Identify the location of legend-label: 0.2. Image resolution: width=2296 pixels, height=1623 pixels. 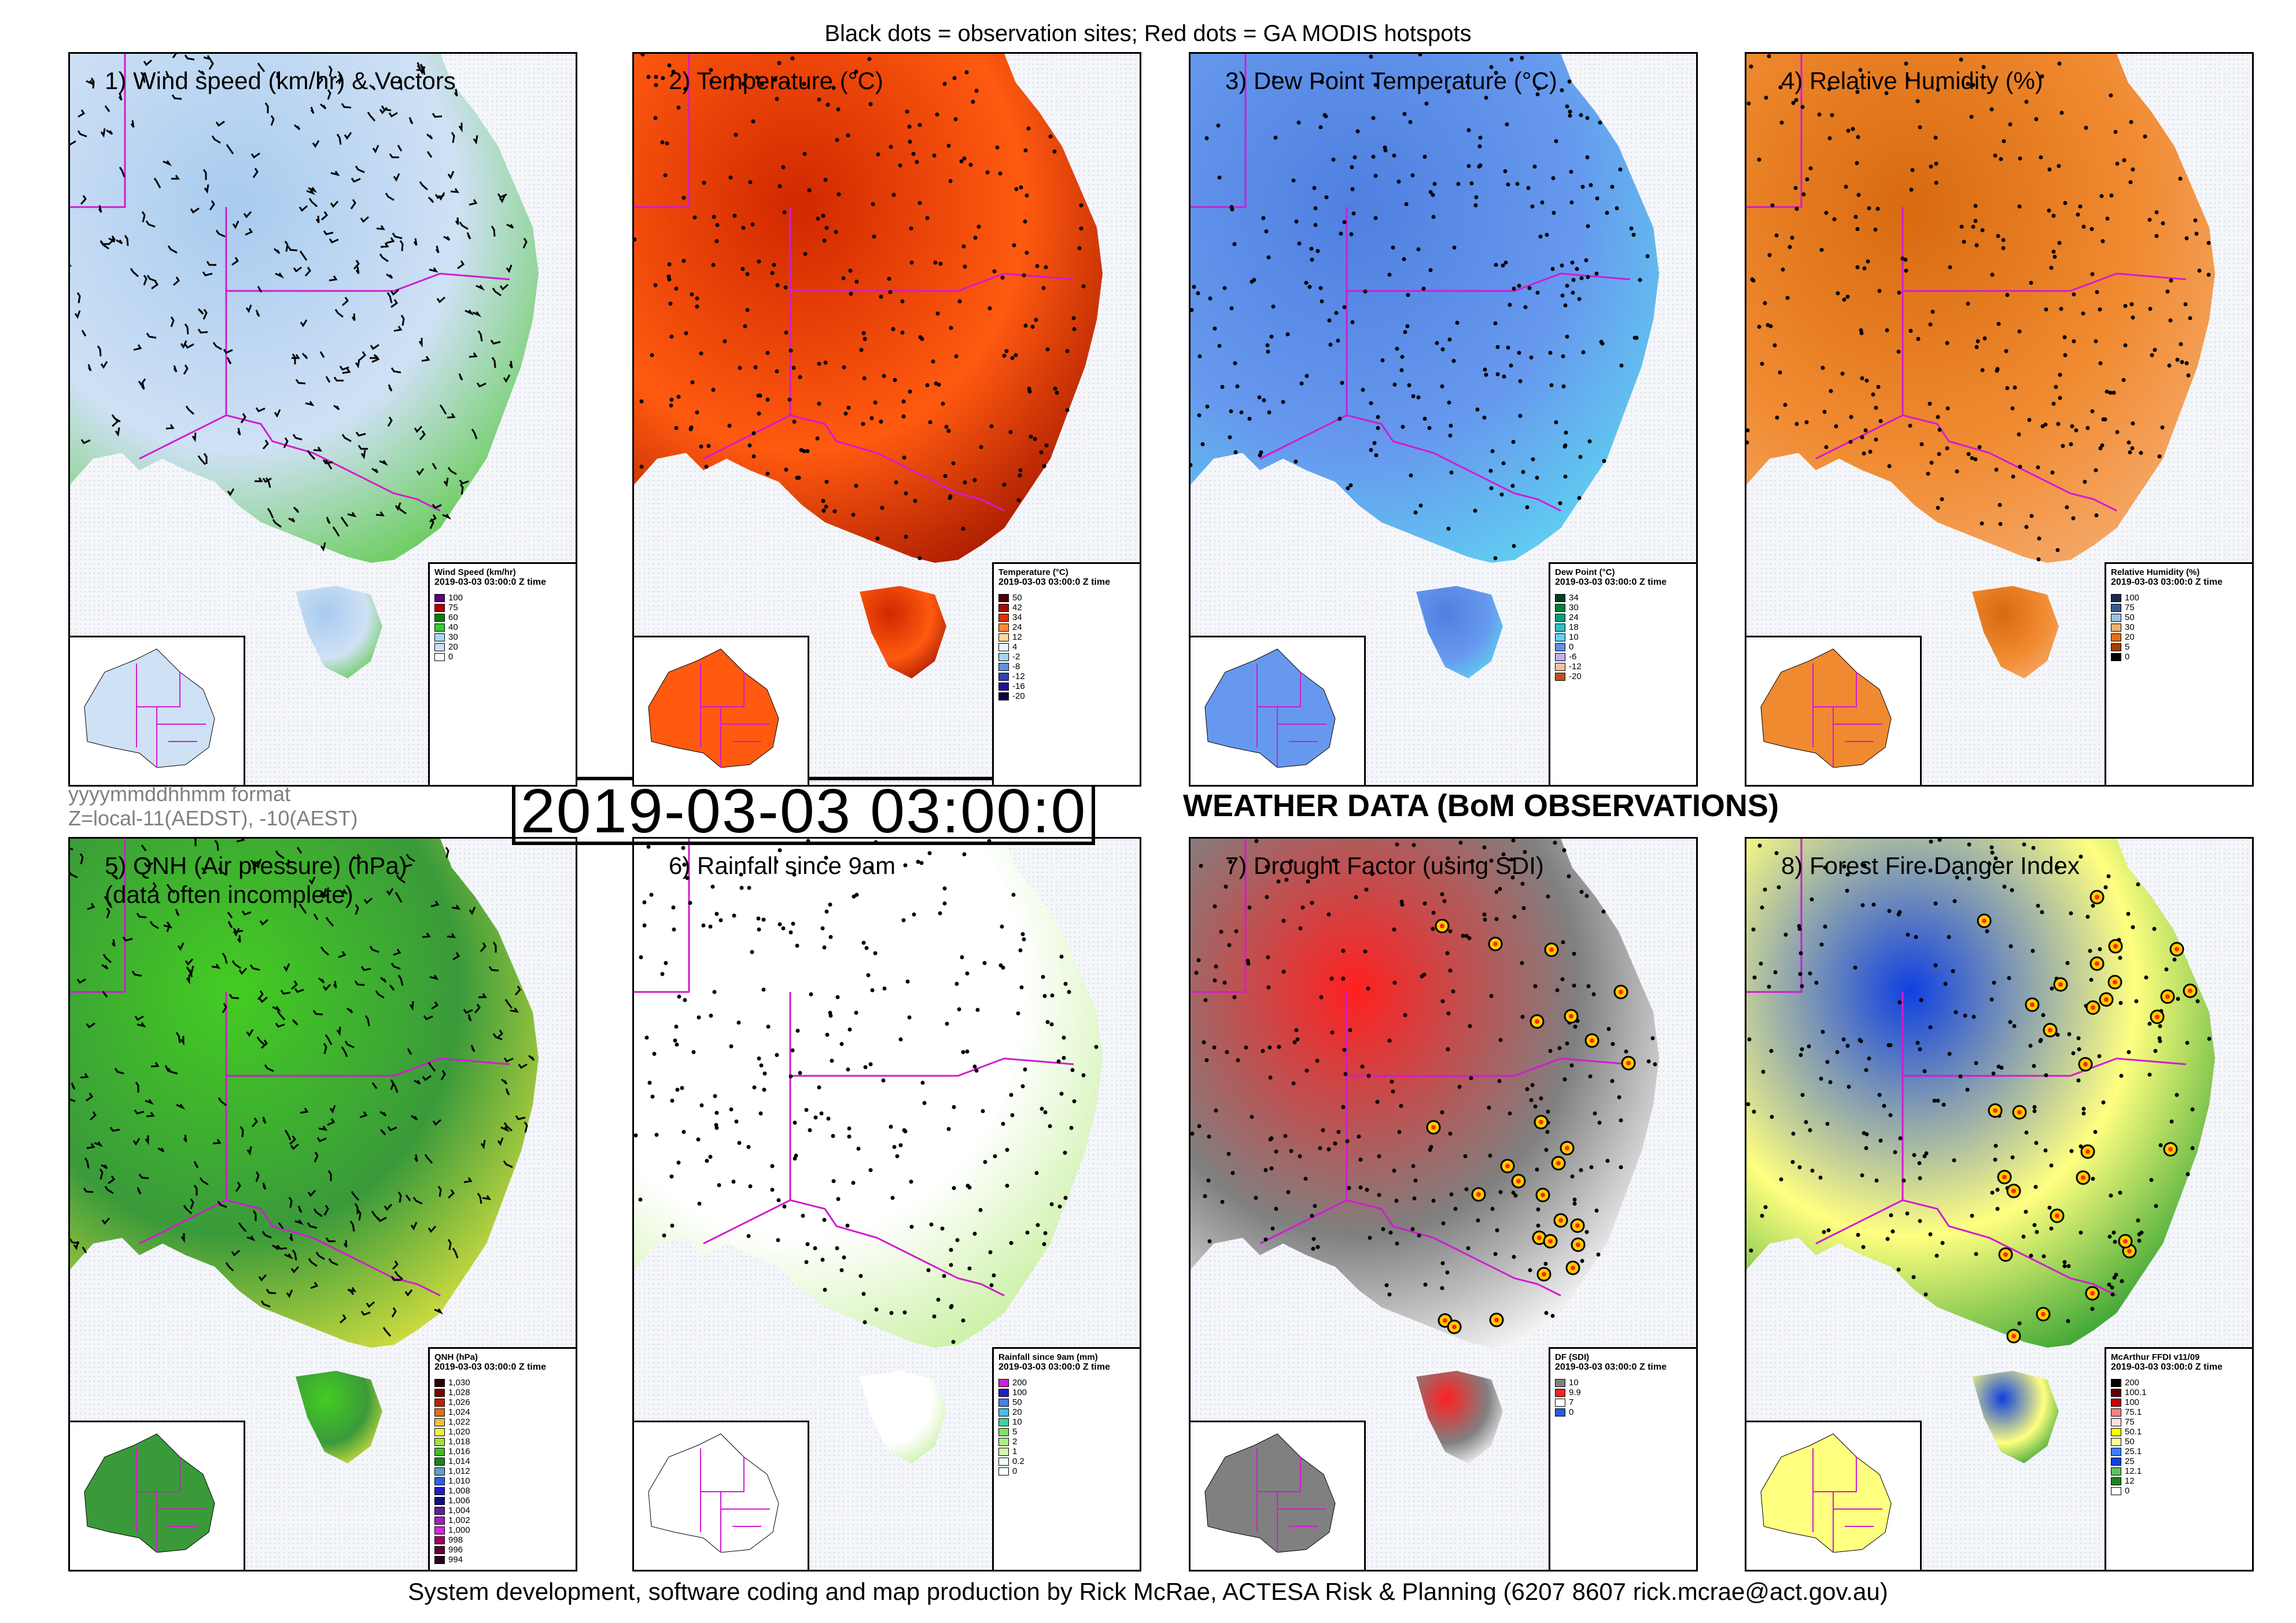
(1018, 1461).